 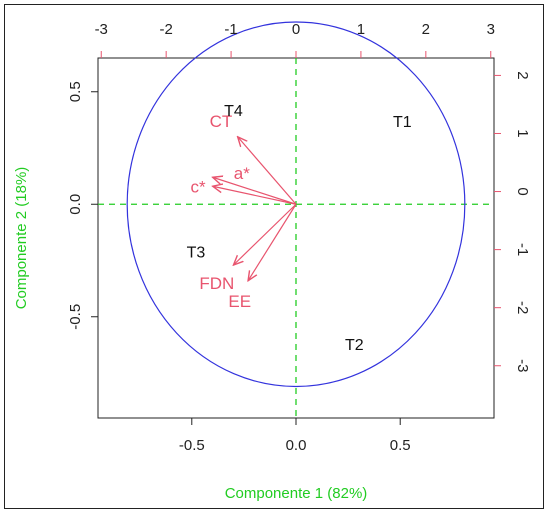 What do you see at coordinates (75, 317) in the screenshot?
I see `y-tick-label: -0.5` at bounding box center [75, 317].